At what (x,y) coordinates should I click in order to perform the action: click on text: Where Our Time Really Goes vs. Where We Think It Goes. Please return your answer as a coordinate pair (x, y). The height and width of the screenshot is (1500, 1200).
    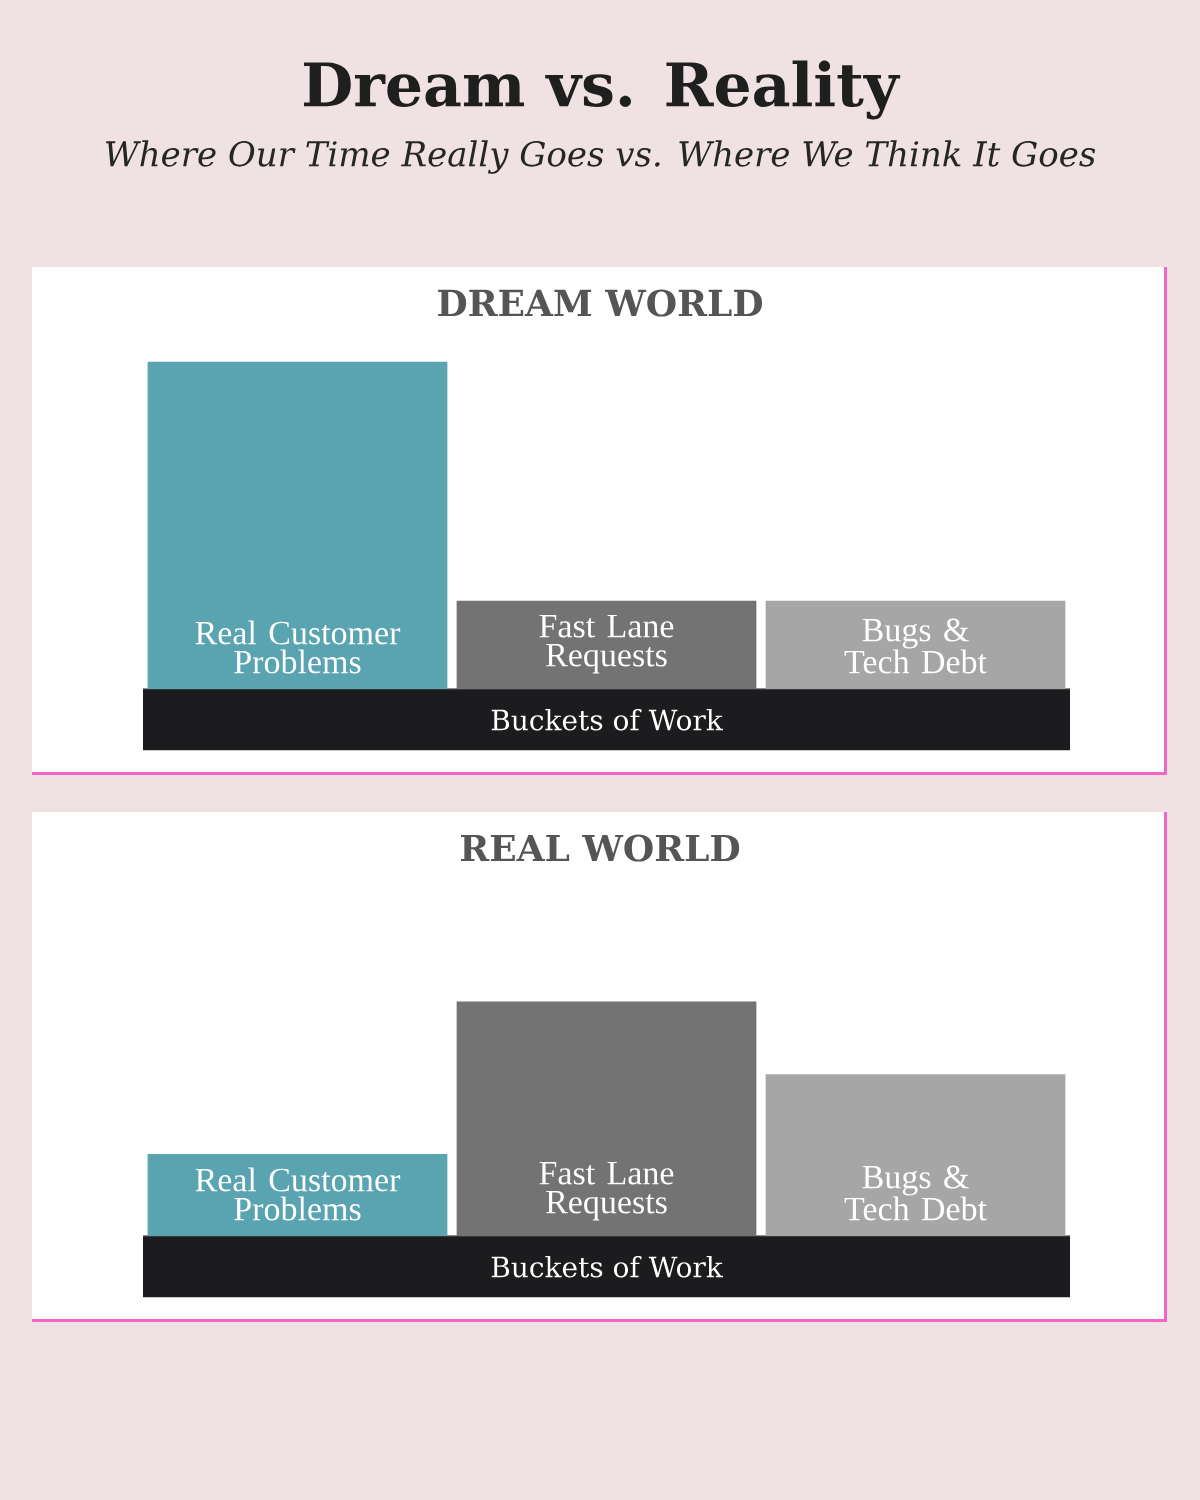
    Looking at the image, I should click on (601, 157).